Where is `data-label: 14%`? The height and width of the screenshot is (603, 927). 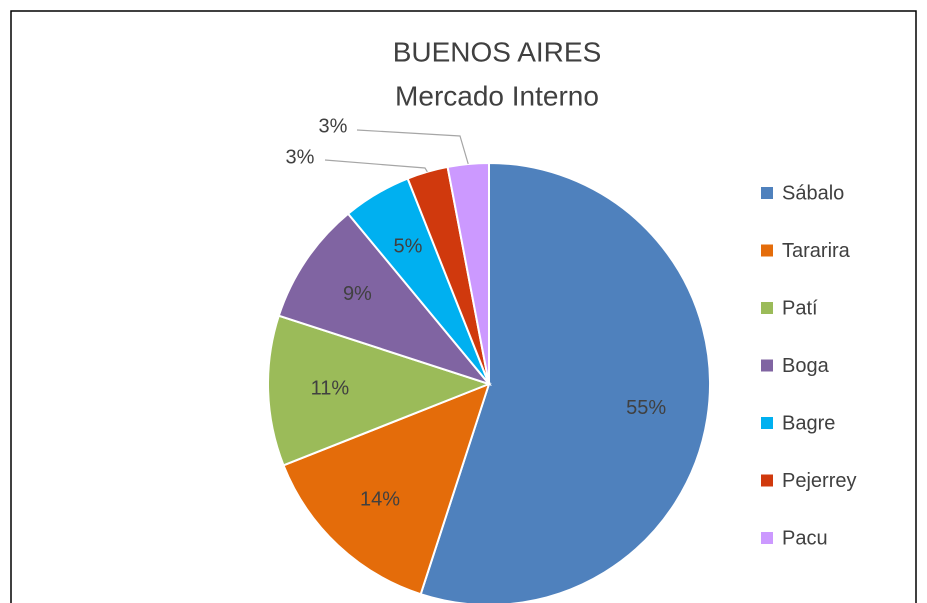 data-label: 14% is located at coordinates (380, 499).